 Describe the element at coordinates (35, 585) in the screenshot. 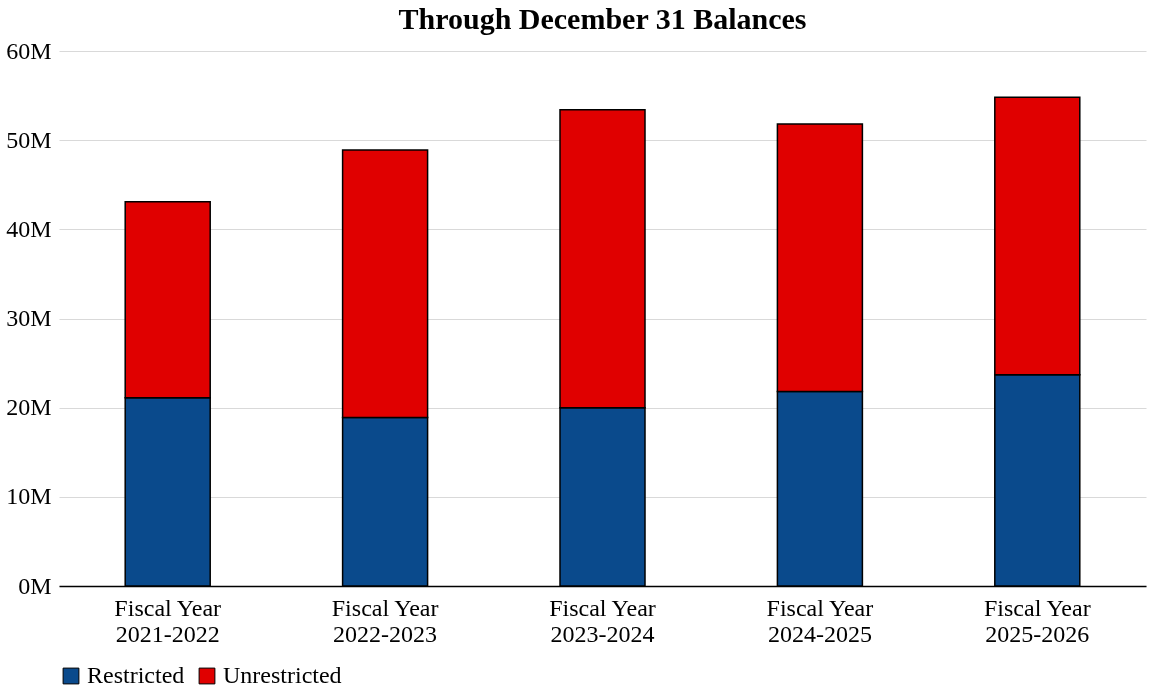

I see `y-tick-label: 0M` at that location.